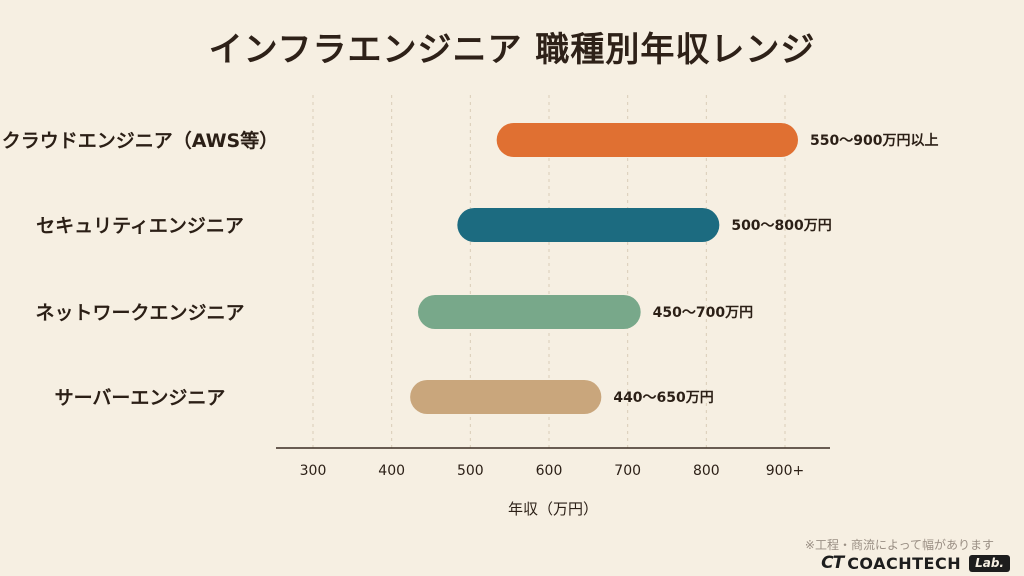 This screenshot has width=1024, height=576. What do you see at coordinates (549, 471) in the screenshot?
I see `x-tick-label: 600` at bounding box center [549, 471].